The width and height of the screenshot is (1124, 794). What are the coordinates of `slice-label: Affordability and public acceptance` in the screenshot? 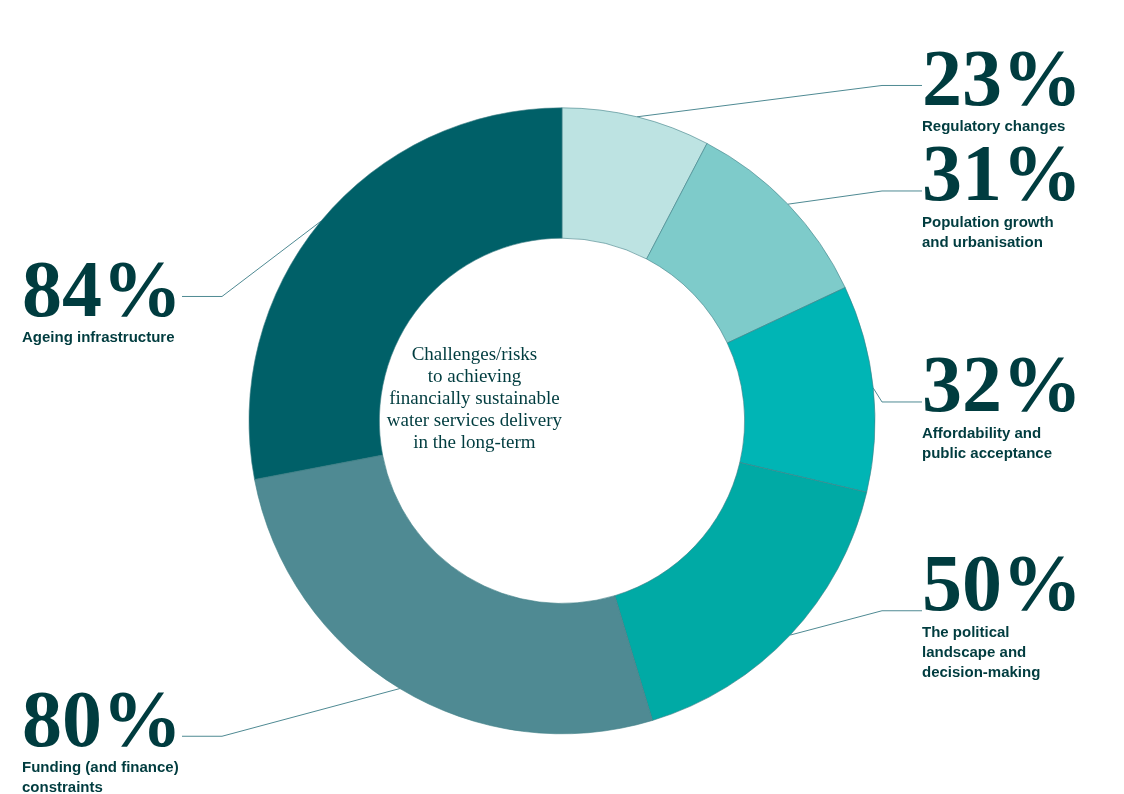 It's located at (987, 442).